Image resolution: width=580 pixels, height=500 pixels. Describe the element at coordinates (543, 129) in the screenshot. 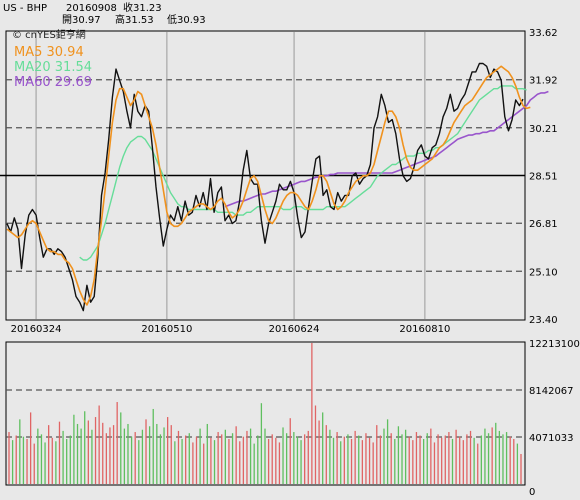

I see `price-tick-label: 30.21` at that location.